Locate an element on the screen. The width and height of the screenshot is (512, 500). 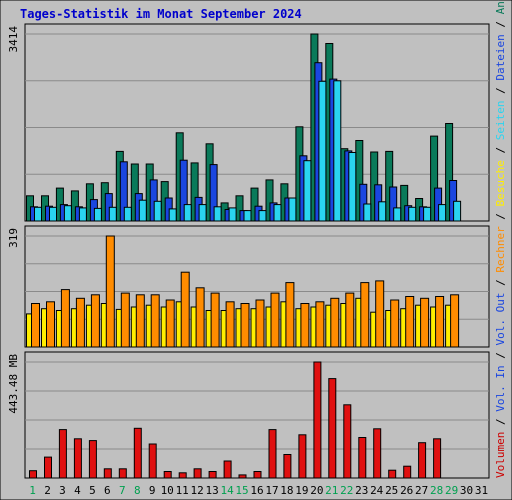
x-tick-label: 26 is located at coordinates (406, 490).